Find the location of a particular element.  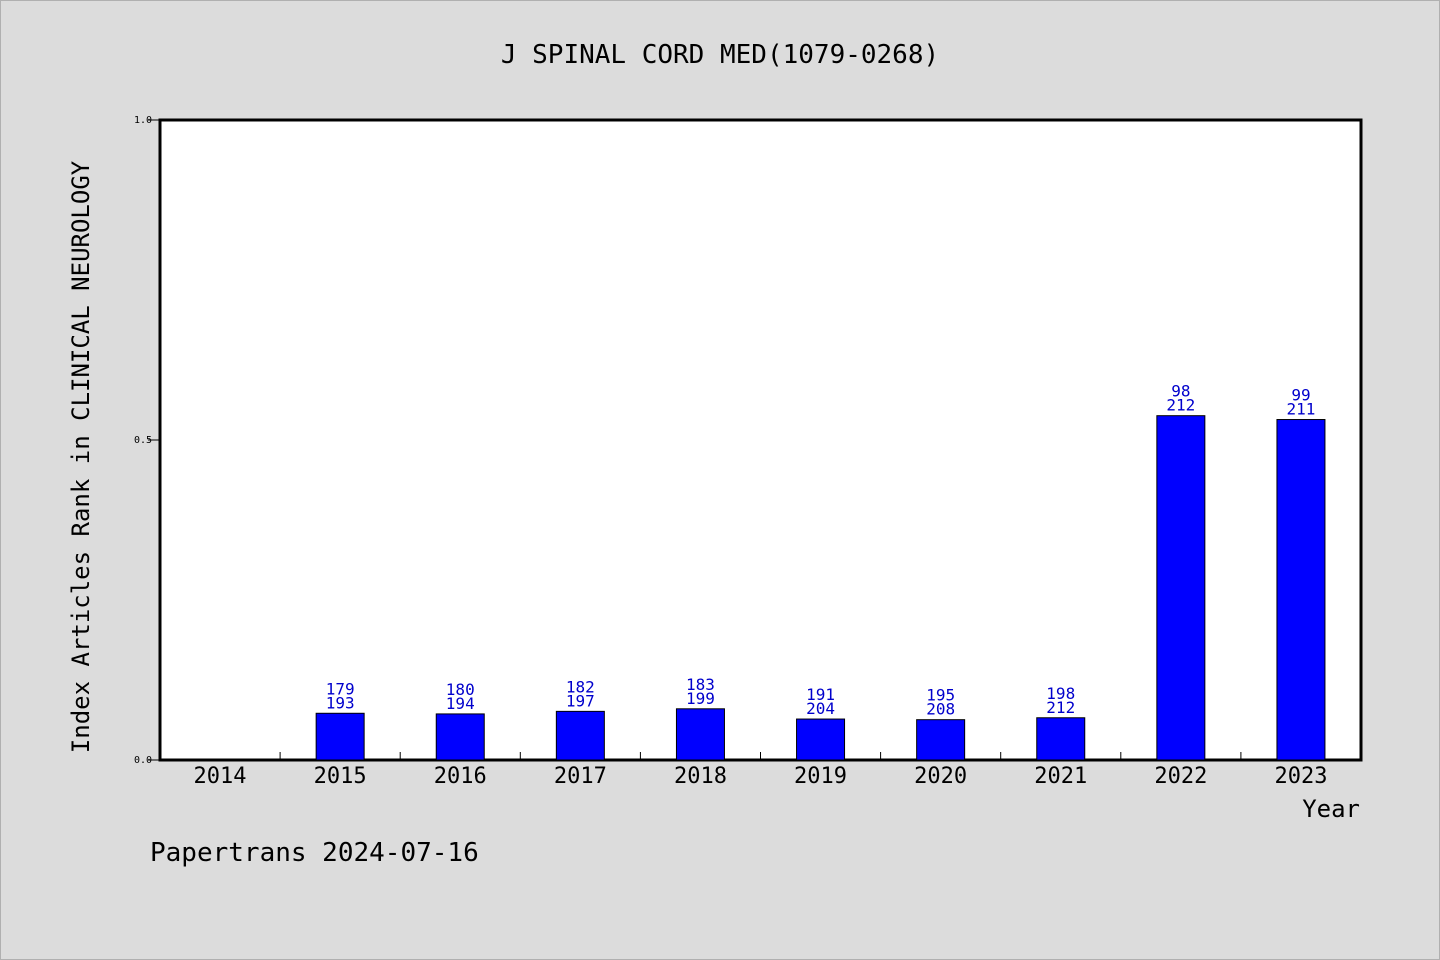

data-label-total: 204 is located at coordinates (820, 708).